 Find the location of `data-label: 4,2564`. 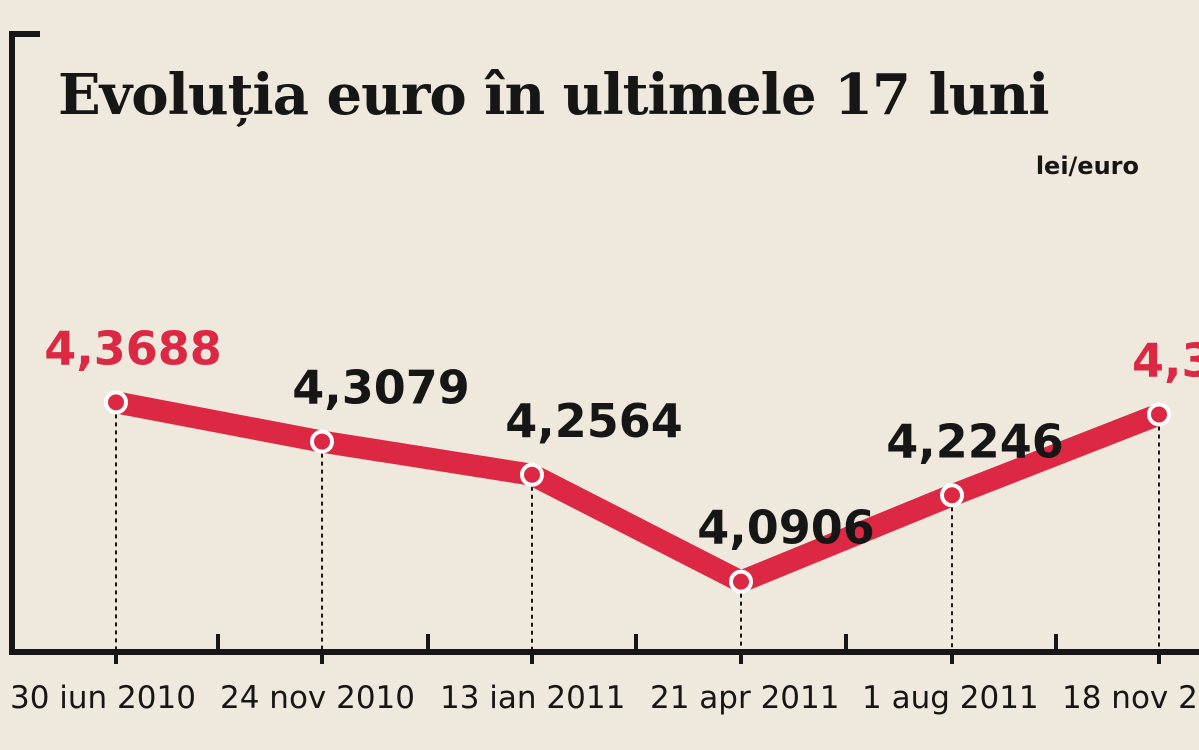

data-label: 4,2564 is located at coordinates (594, 421).